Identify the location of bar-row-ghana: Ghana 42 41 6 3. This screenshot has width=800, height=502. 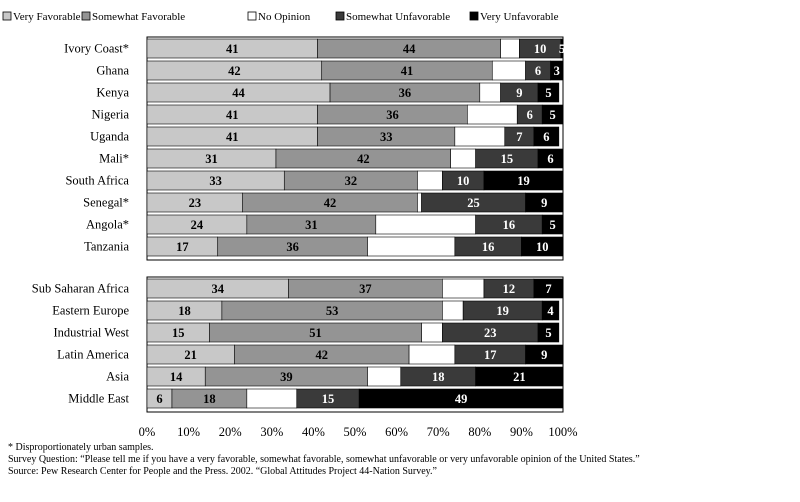
(330, 70).